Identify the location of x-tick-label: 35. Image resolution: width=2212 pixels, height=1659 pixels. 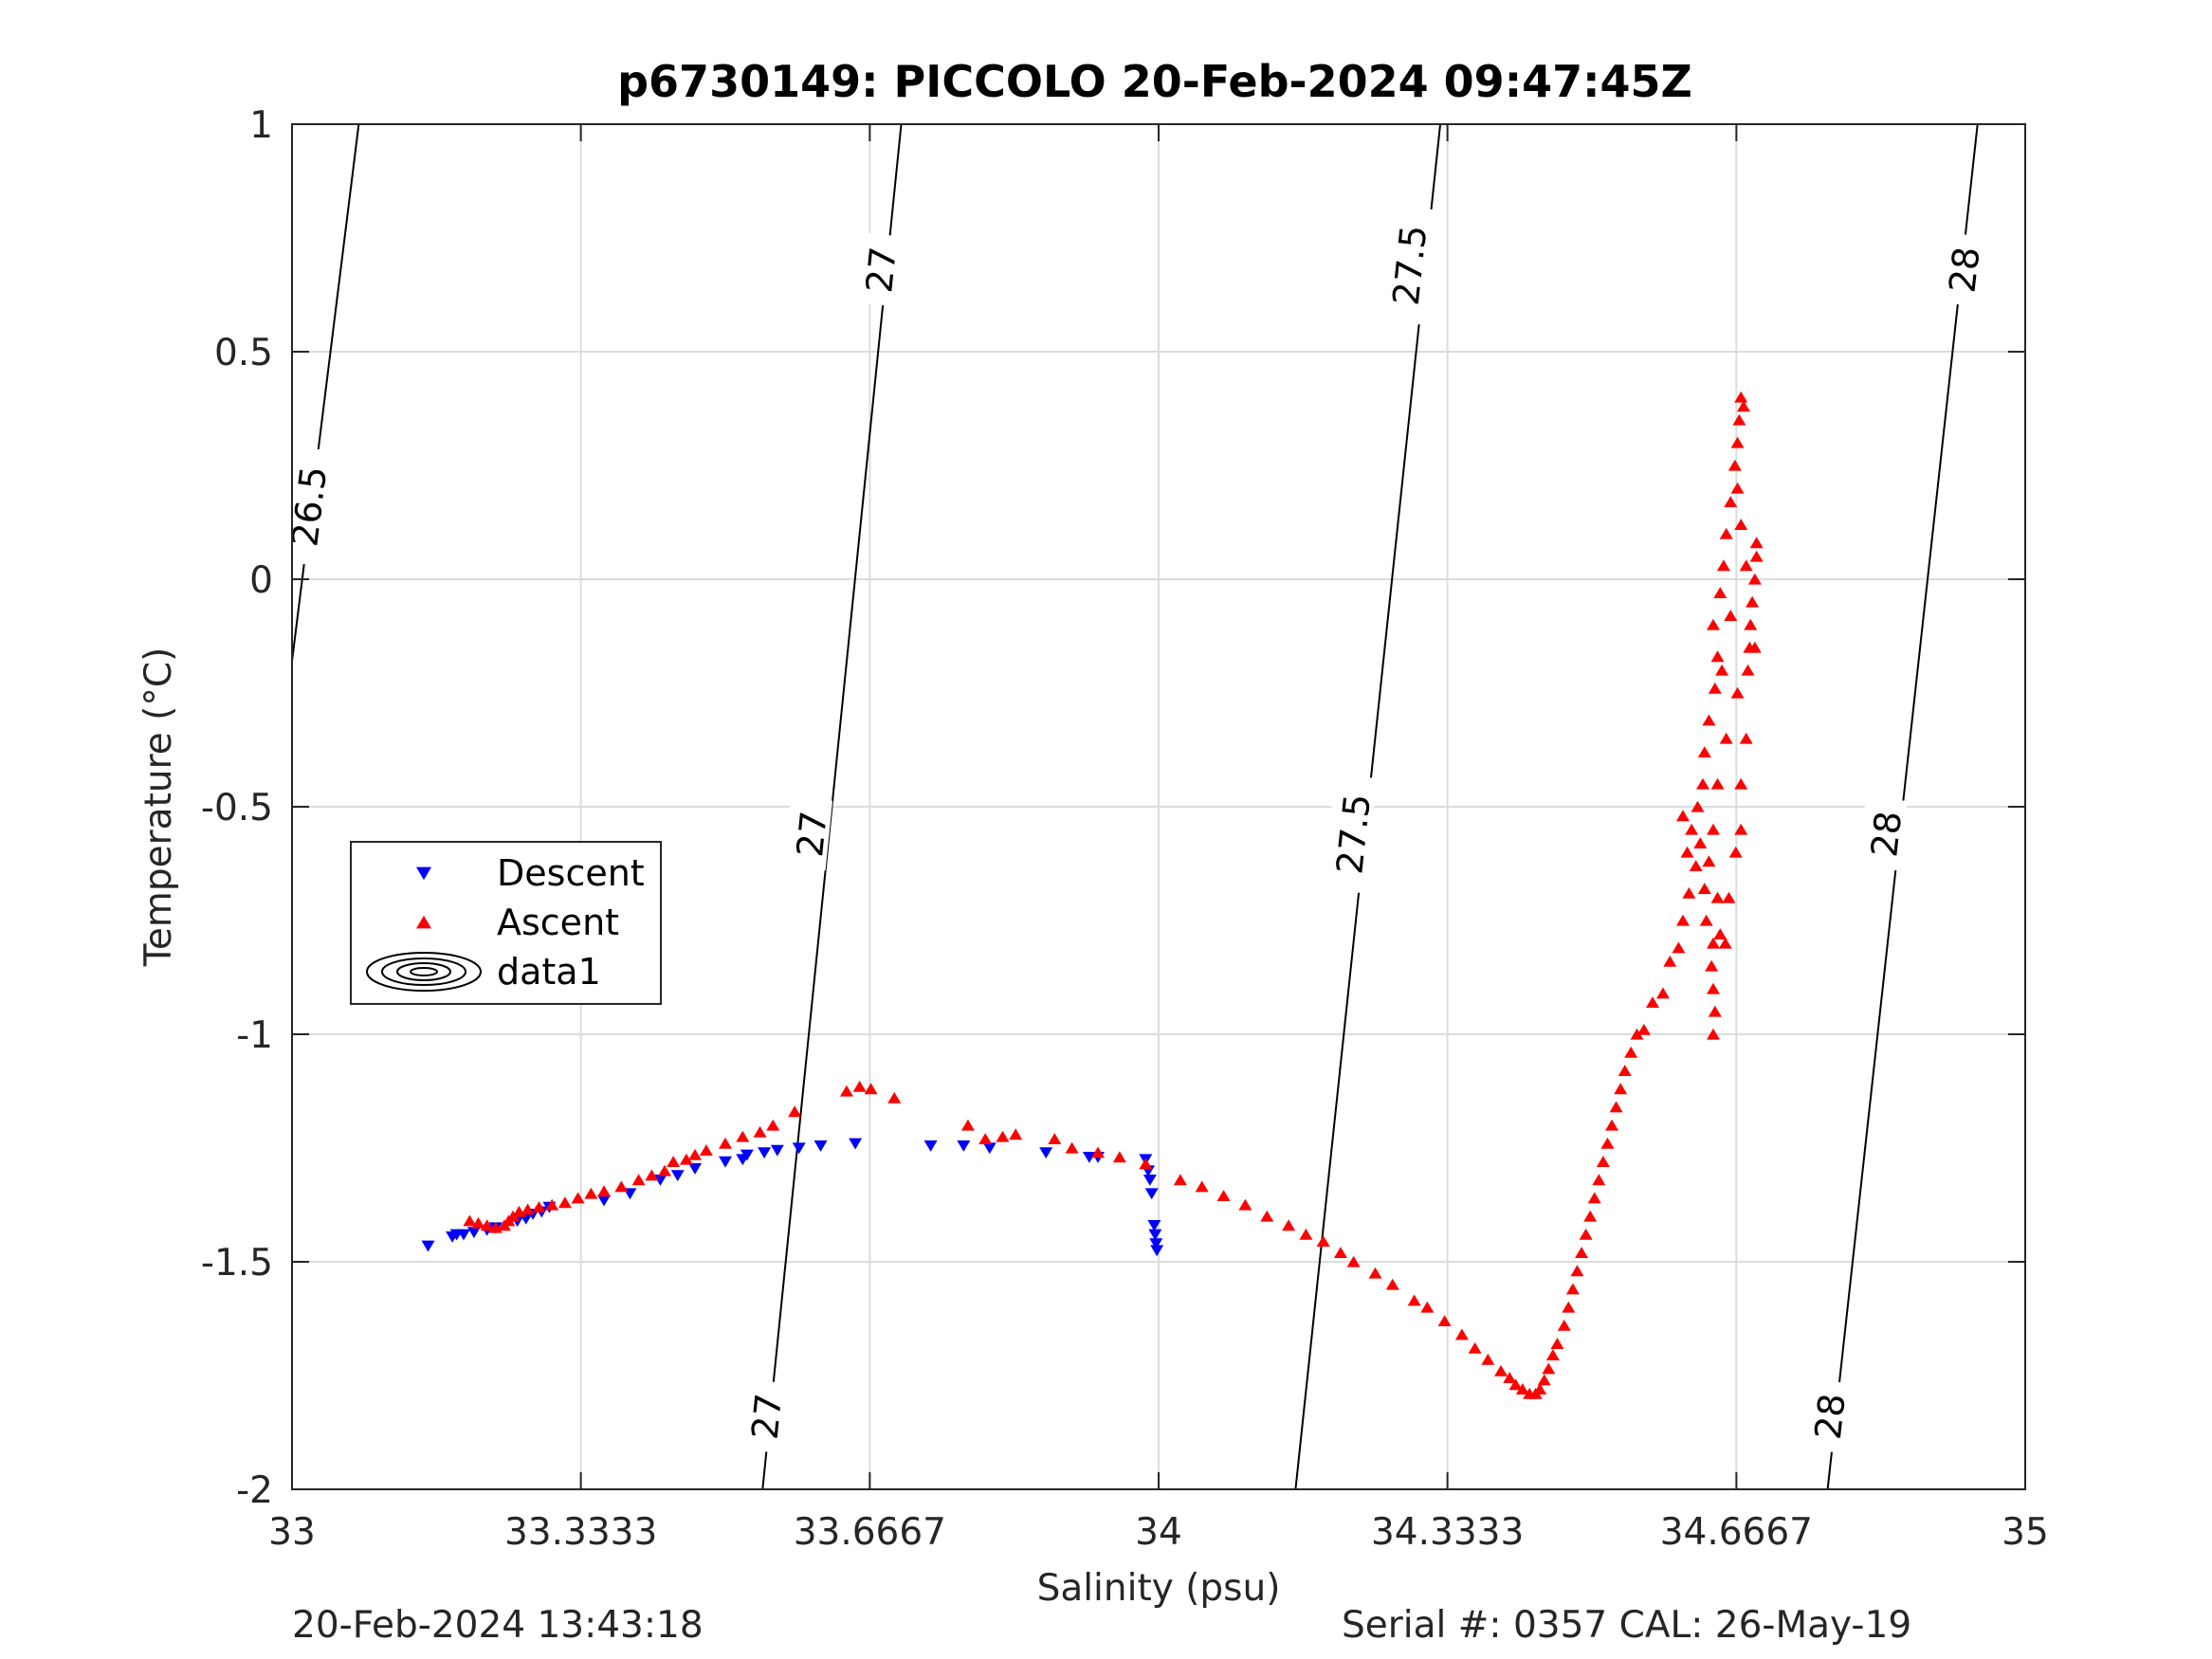
(2025, 1532).